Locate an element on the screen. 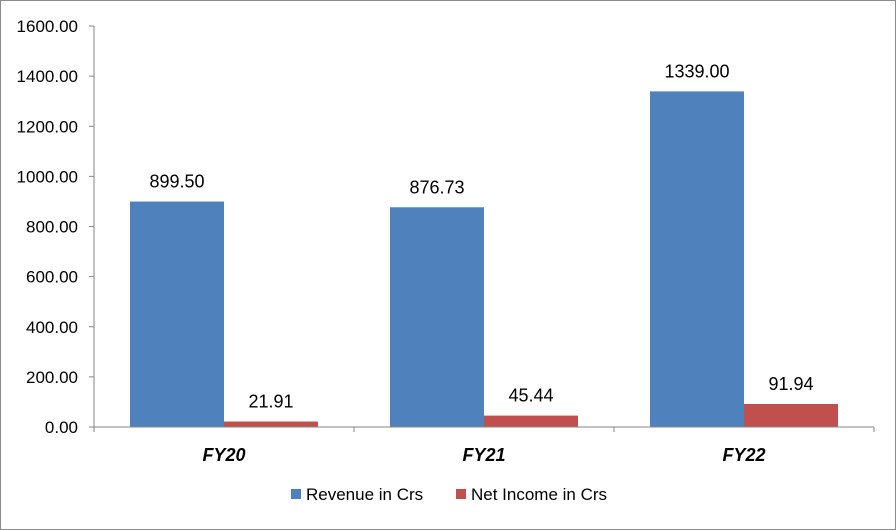 The width and height of the screenshot is (896, 530). bar-revenue-in-crs-fy20 is located at coordinates (177, 314).